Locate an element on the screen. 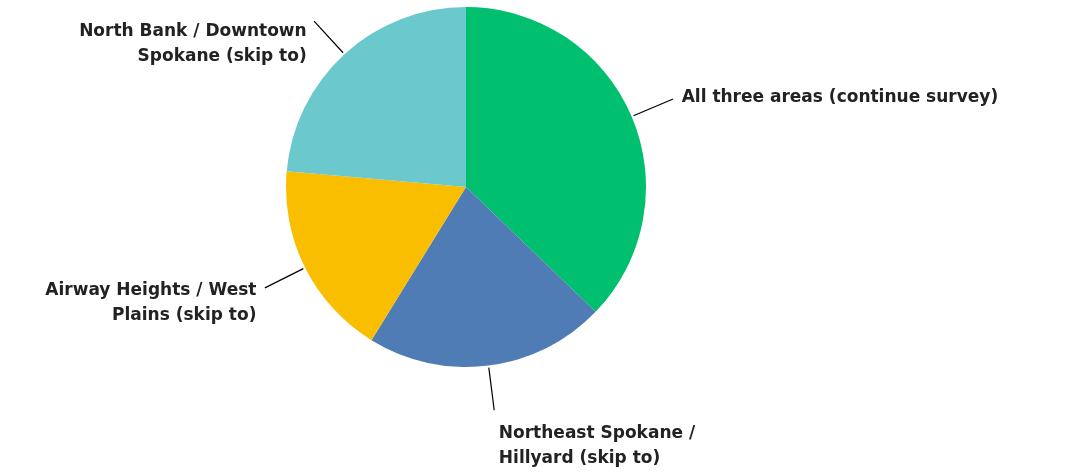 The width and height of the screenshot is (1066, 473). slice-label: North Bank / Downtown Spokane (skip to) is located at coordinates (193, 43).